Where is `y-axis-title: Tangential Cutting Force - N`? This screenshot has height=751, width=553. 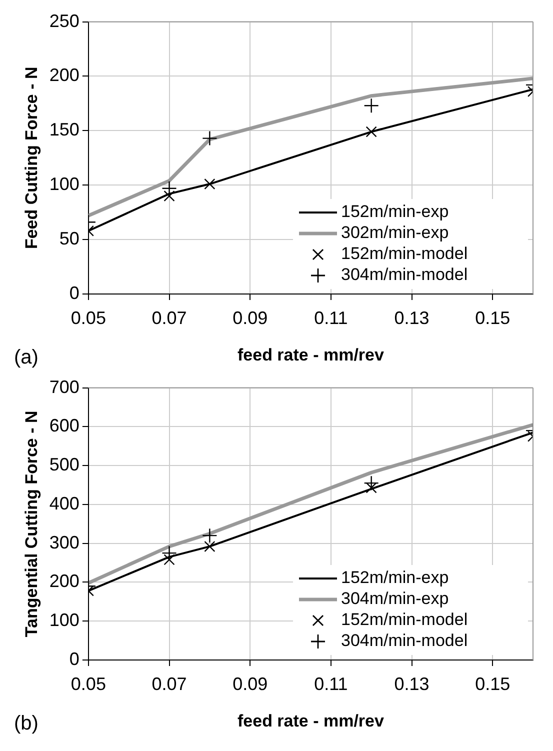
y-axis-title: Tangential Cutting Force - N is located at coordinates (31, 524).